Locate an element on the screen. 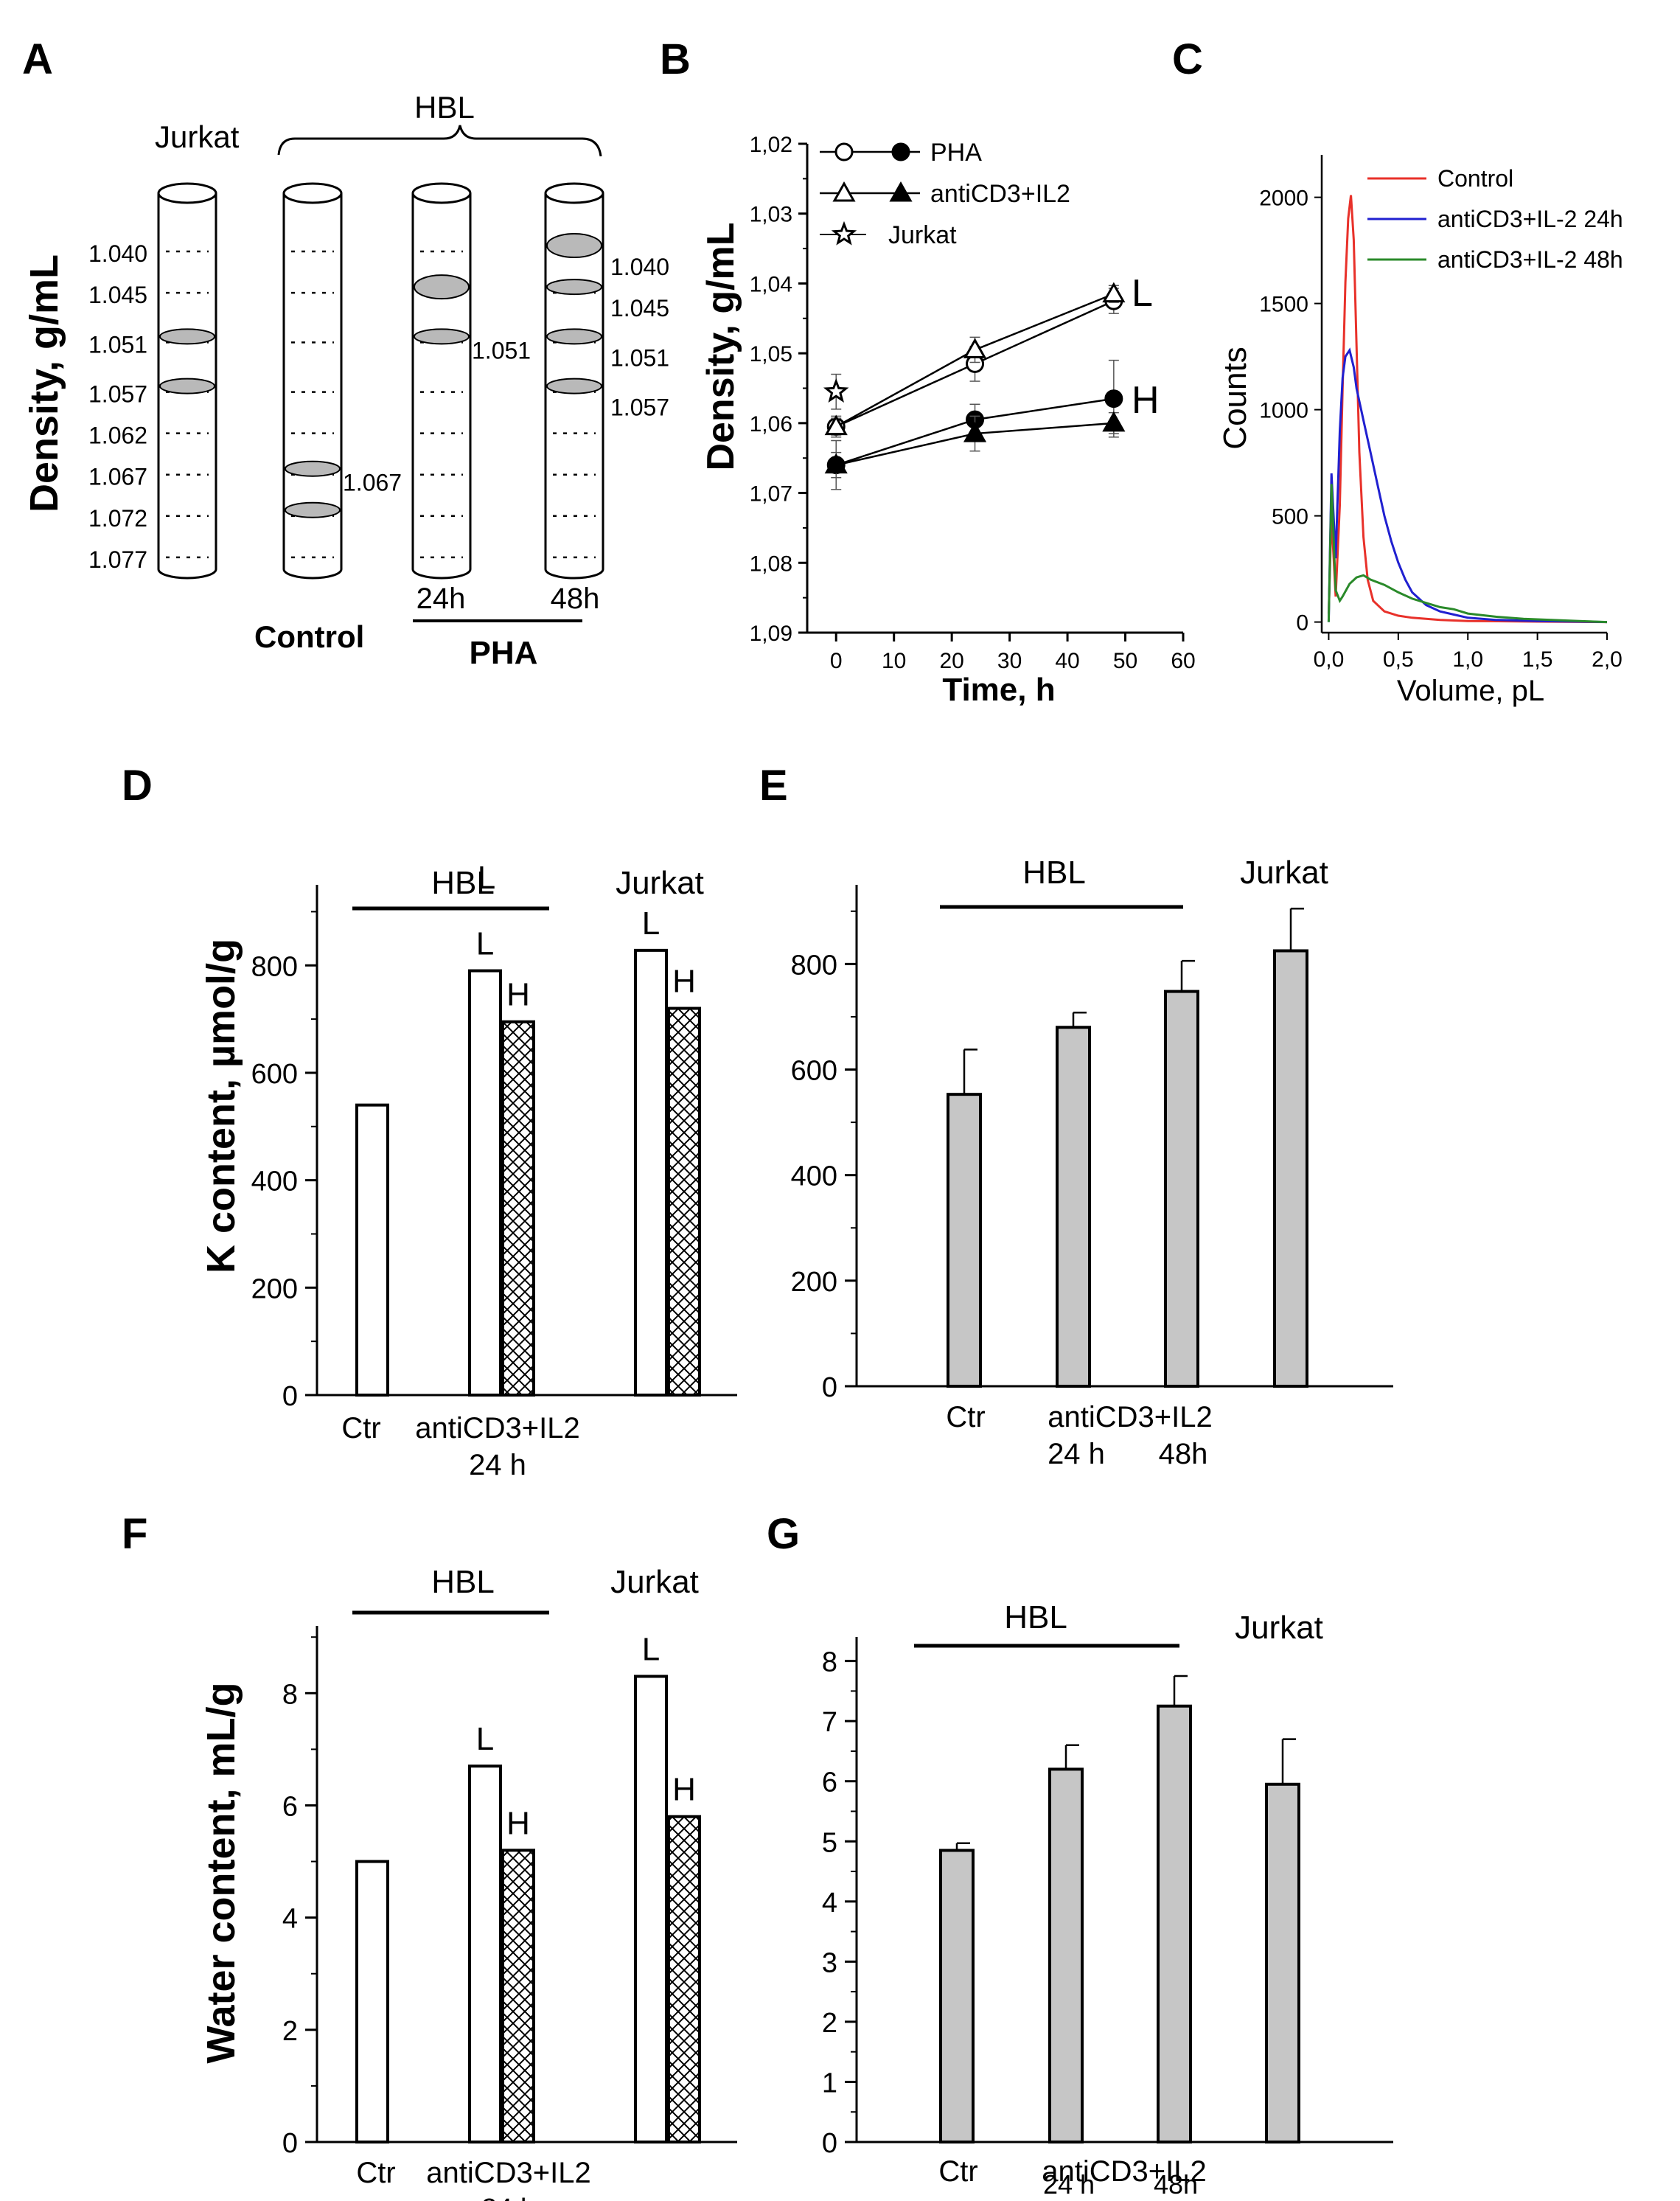 The width and height of the screenshot is (1680, 2201). panel-label-a: A is located at coordinates (37, 59).